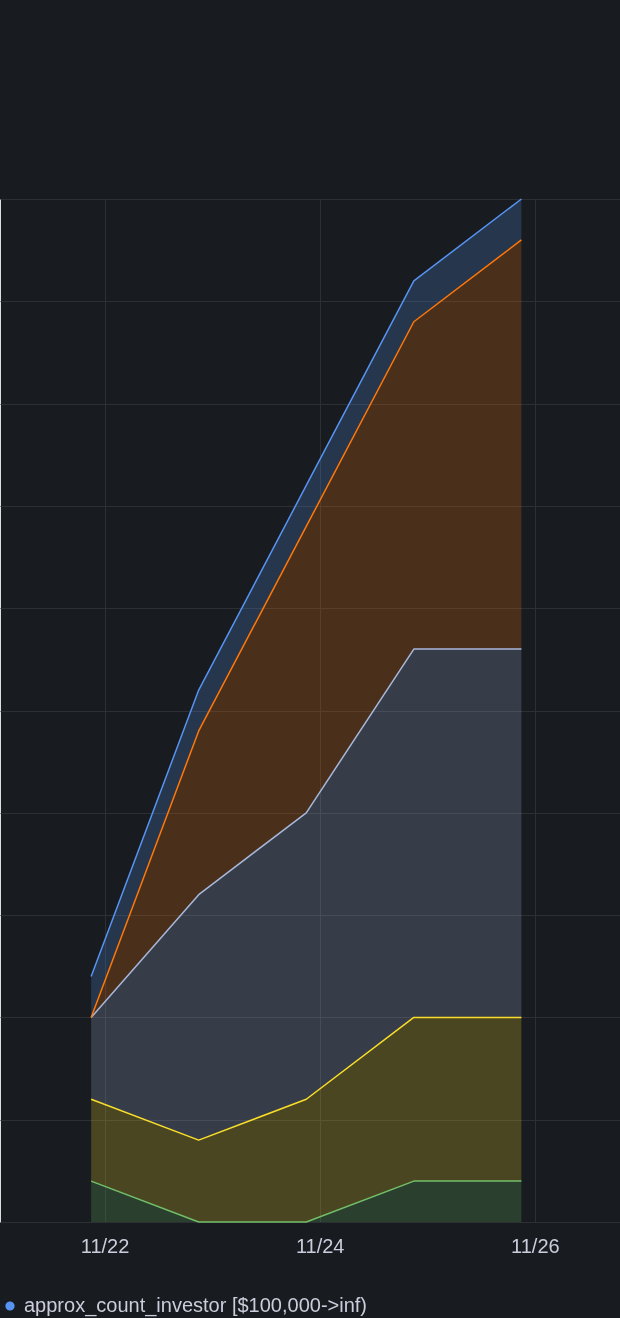  I want to click on legend-label: approx_count_investor [$100,000->inf), so click(196, 1305).